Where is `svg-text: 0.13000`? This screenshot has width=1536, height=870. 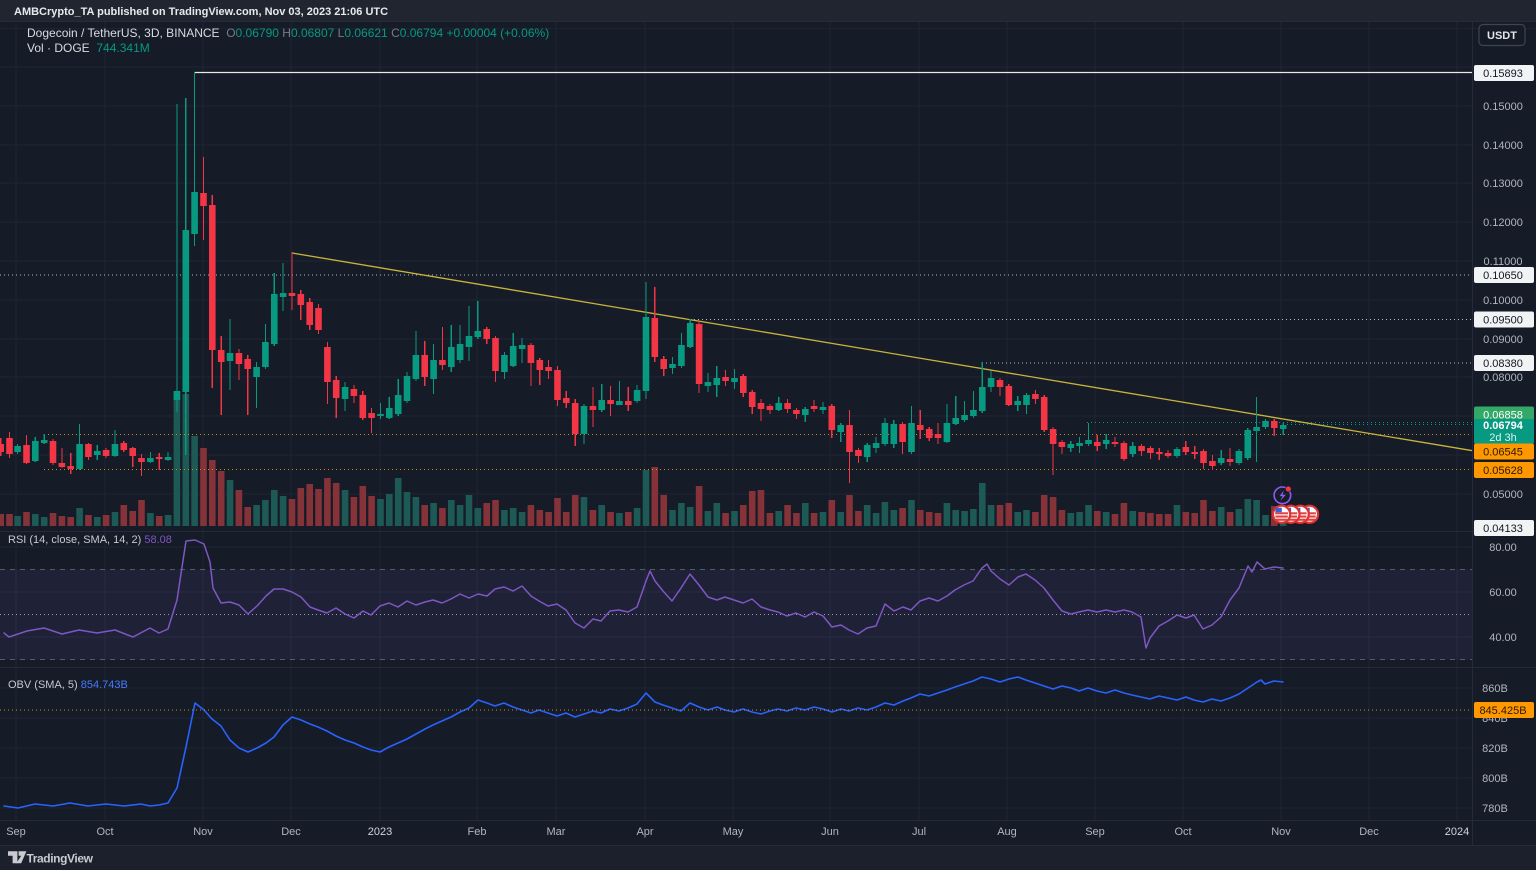 svg-text: 0.13000 is located at coordinates (1503, 184).